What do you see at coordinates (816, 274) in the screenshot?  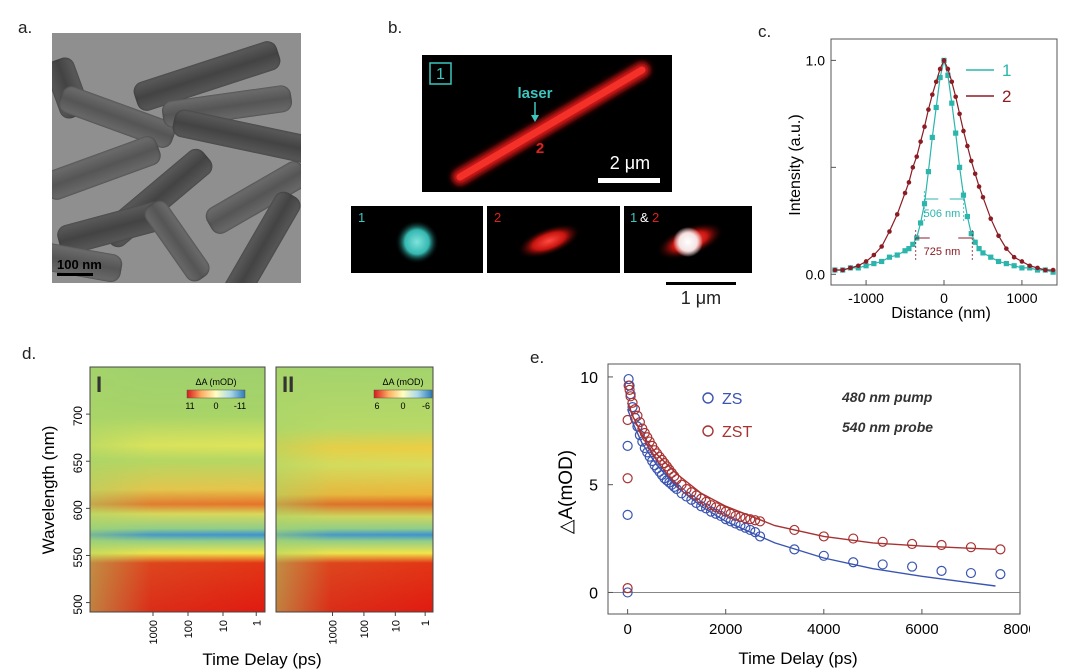 I see `chart-c-ytick-label: 0.0` at bounding box center [816, 274].